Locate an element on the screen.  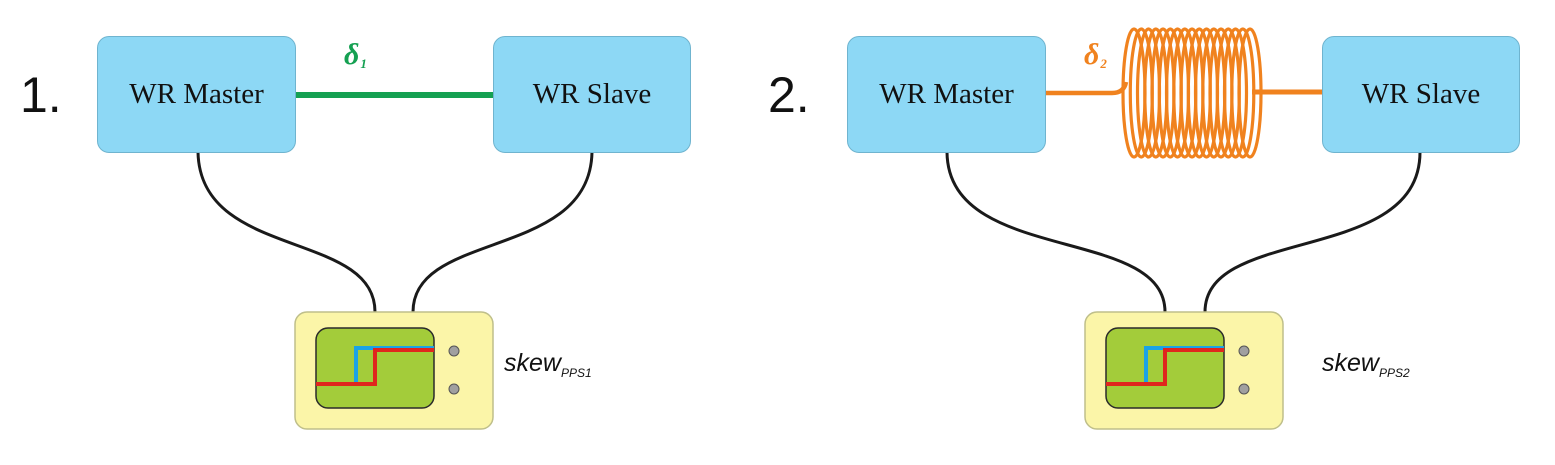
delay-subscript: 2 is located at coordinates (1103, 63).